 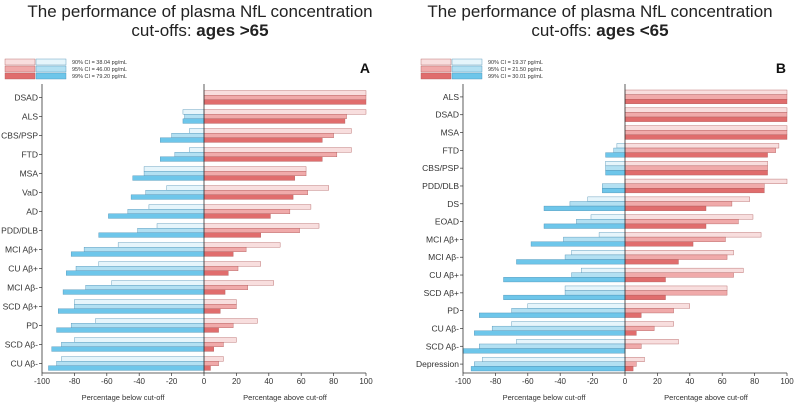 What do you see at coordinates (23, 269) in the screenshot?
I see `category-label: CU Aβ+` at bounding box center [23, 269].